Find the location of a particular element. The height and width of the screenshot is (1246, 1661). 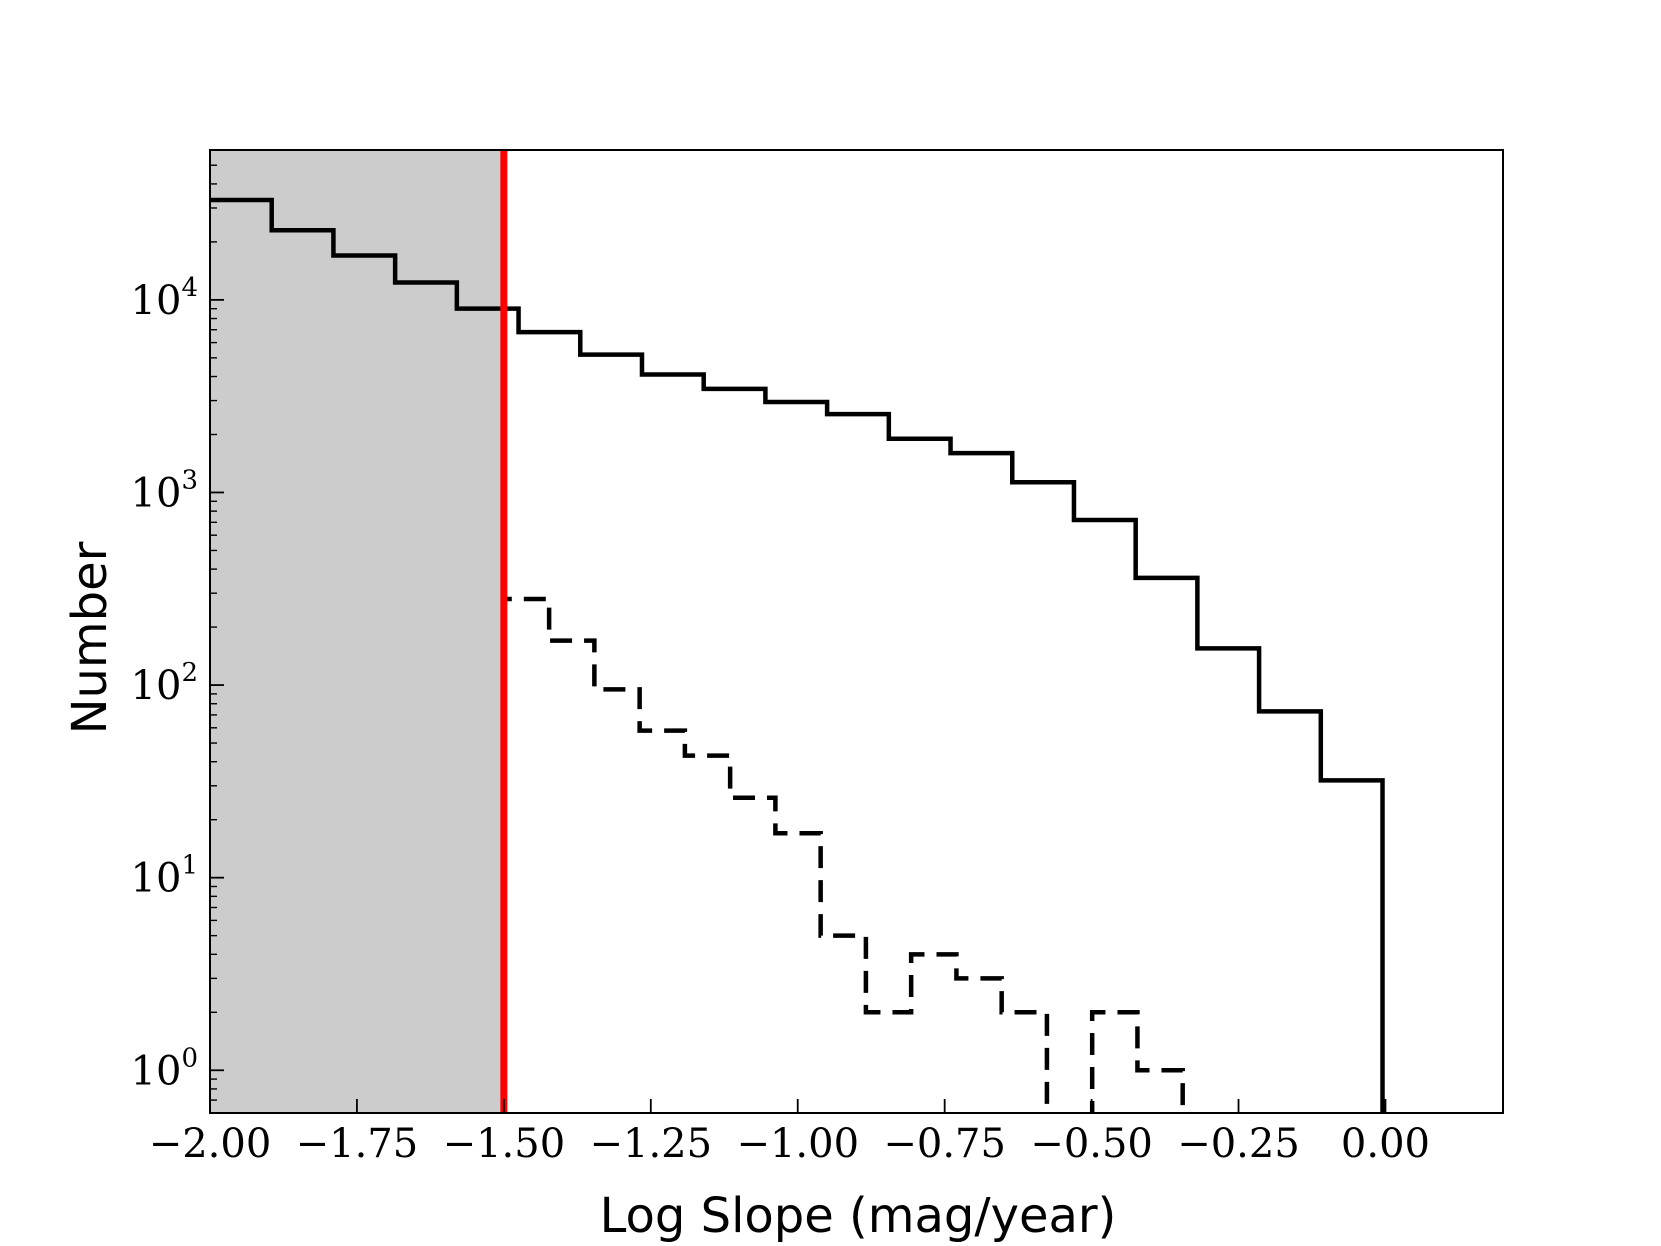

x-tick-label: 0.00 is located at coordinates (1385, 1144).